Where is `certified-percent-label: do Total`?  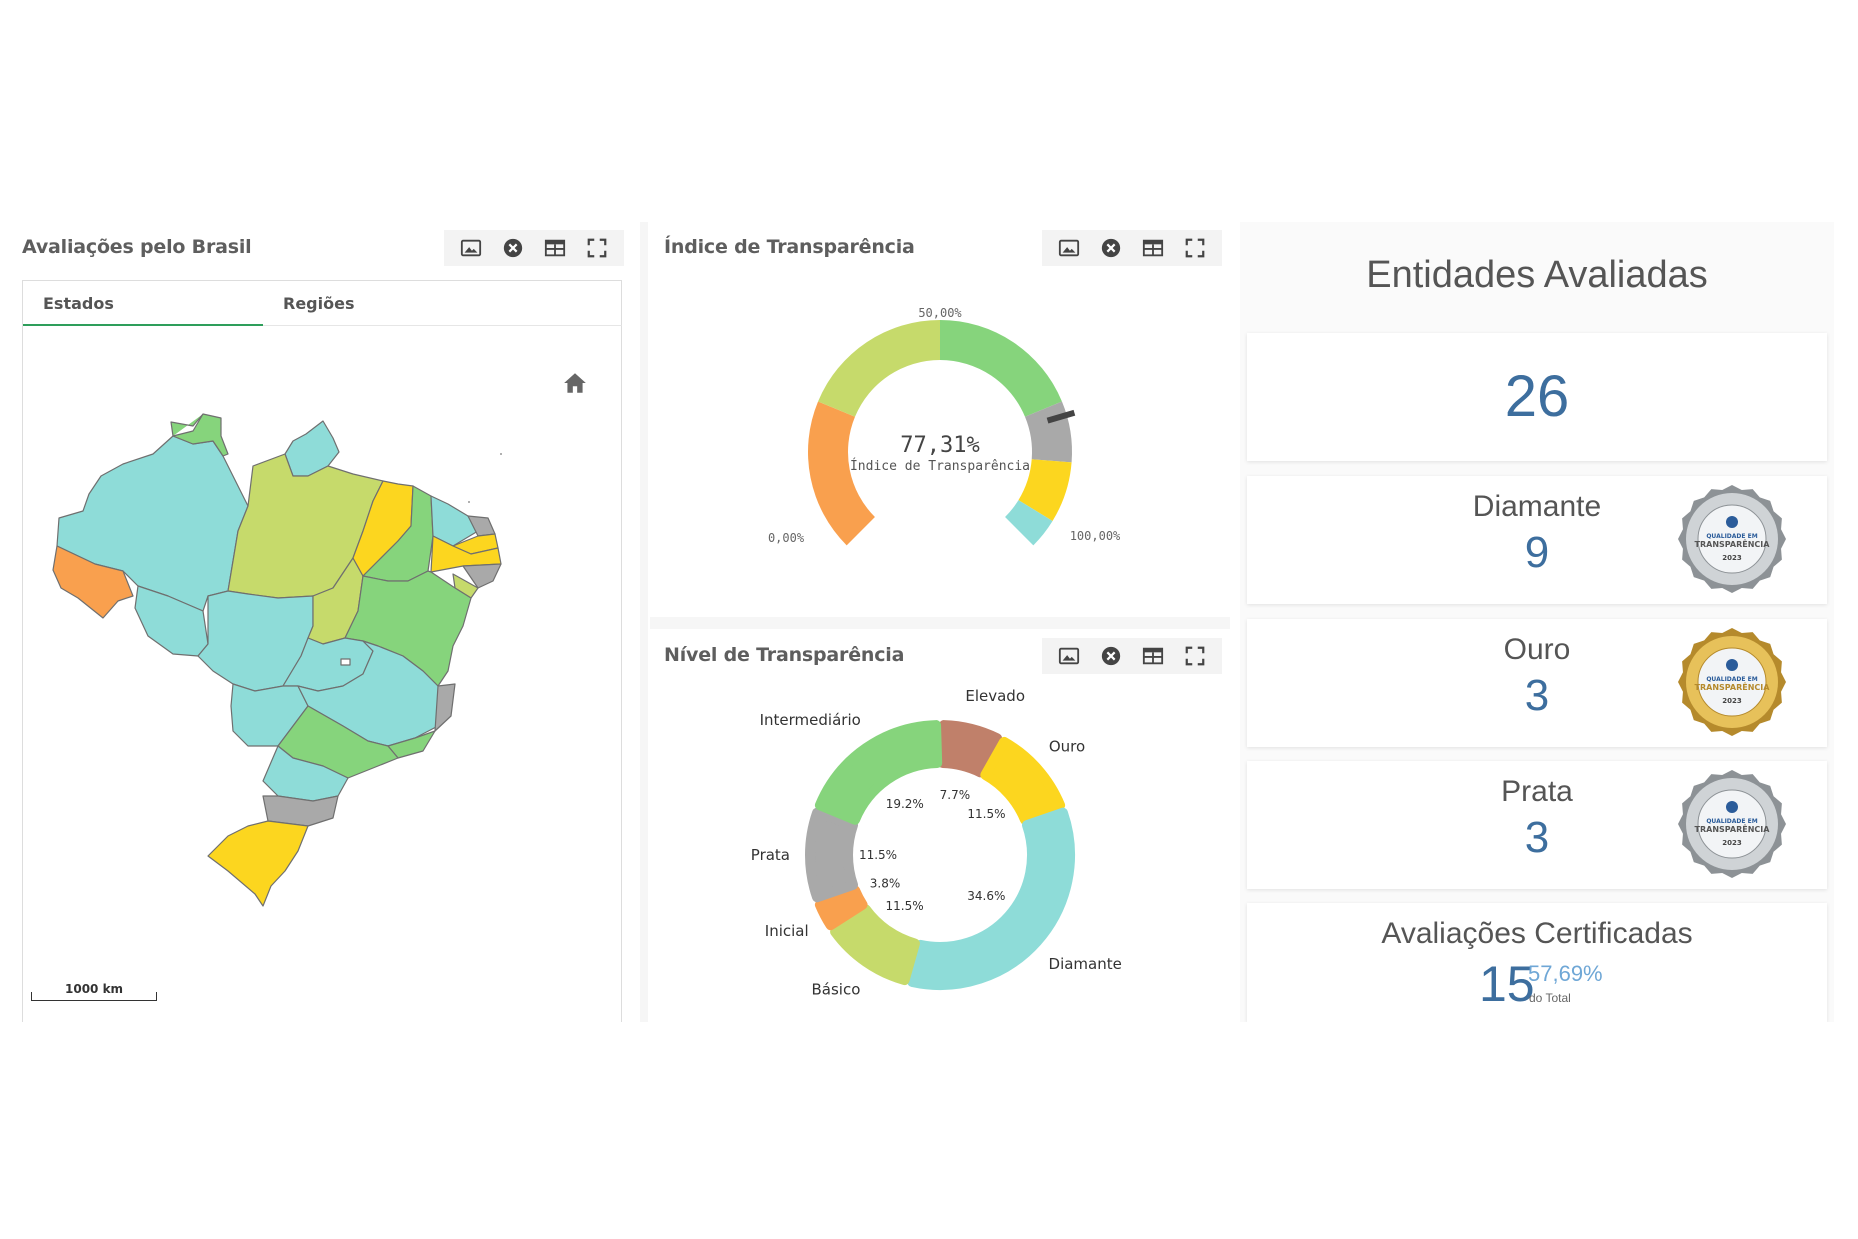 certified-percent-label: do Total is located at coordinates (1550, 998).